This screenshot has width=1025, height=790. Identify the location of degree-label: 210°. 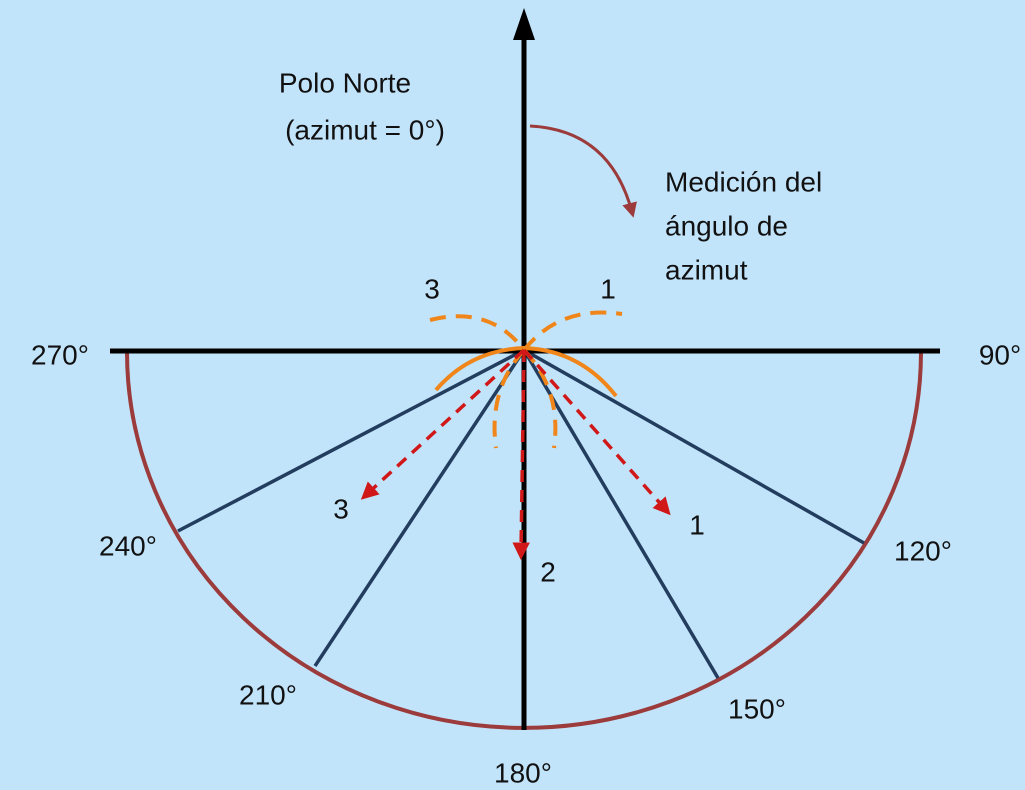
(268, 694).